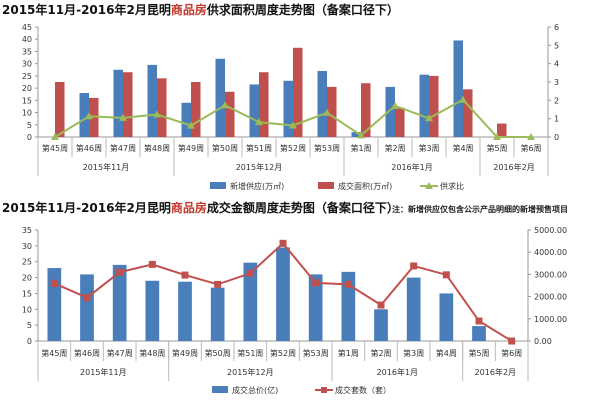 The width and height of the screenshot is (600, 401). What do you see at coordinates (29, 125) in the screenshot?
I see `y-tick-label: 5` at bounding box center [29, 125].